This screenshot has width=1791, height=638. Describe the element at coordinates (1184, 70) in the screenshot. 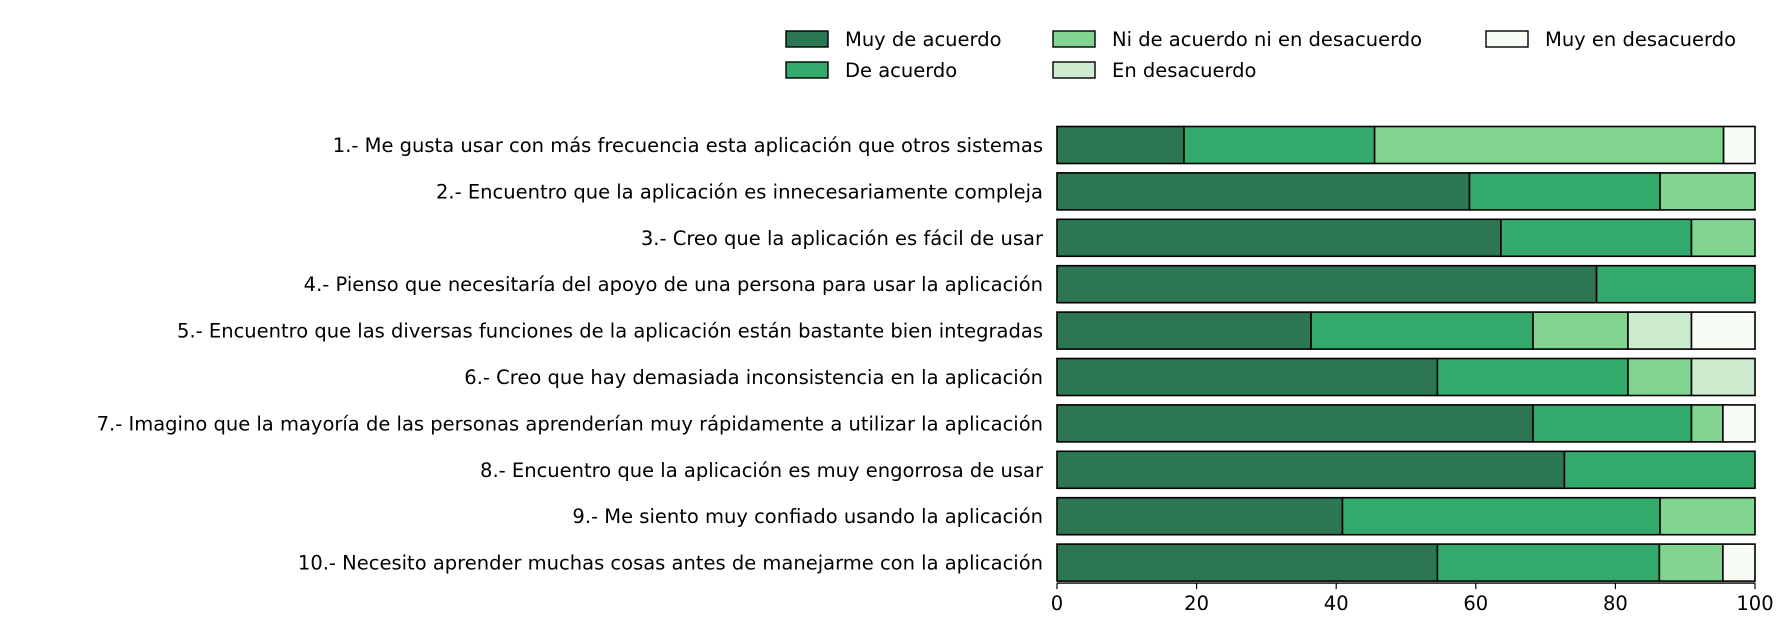

I see `legend-label: En desacuerdo` at that location.